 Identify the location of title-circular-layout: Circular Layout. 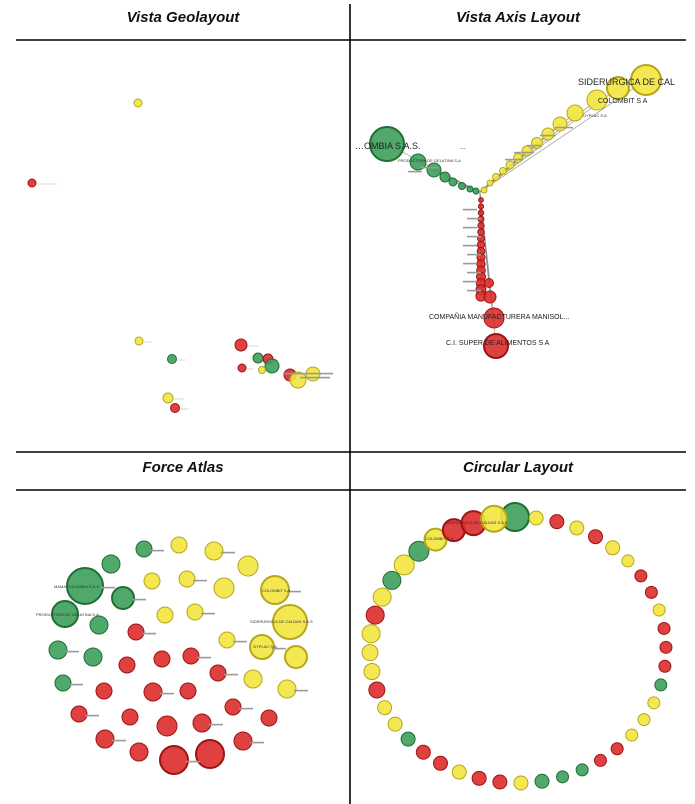
(518, 467).